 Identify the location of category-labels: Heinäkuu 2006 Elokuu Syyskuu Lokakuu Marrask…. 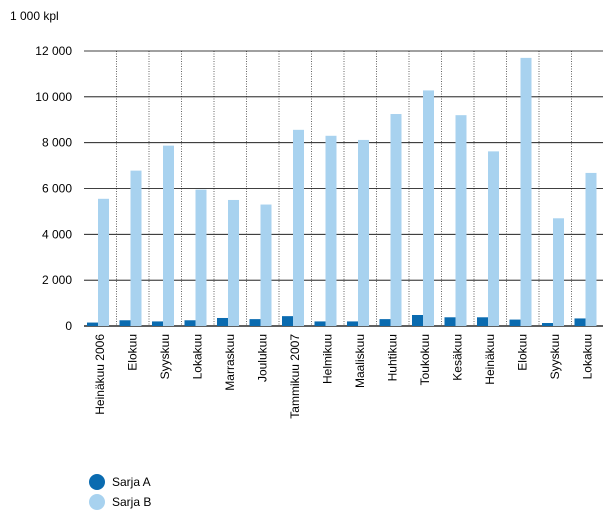
(344, 376).